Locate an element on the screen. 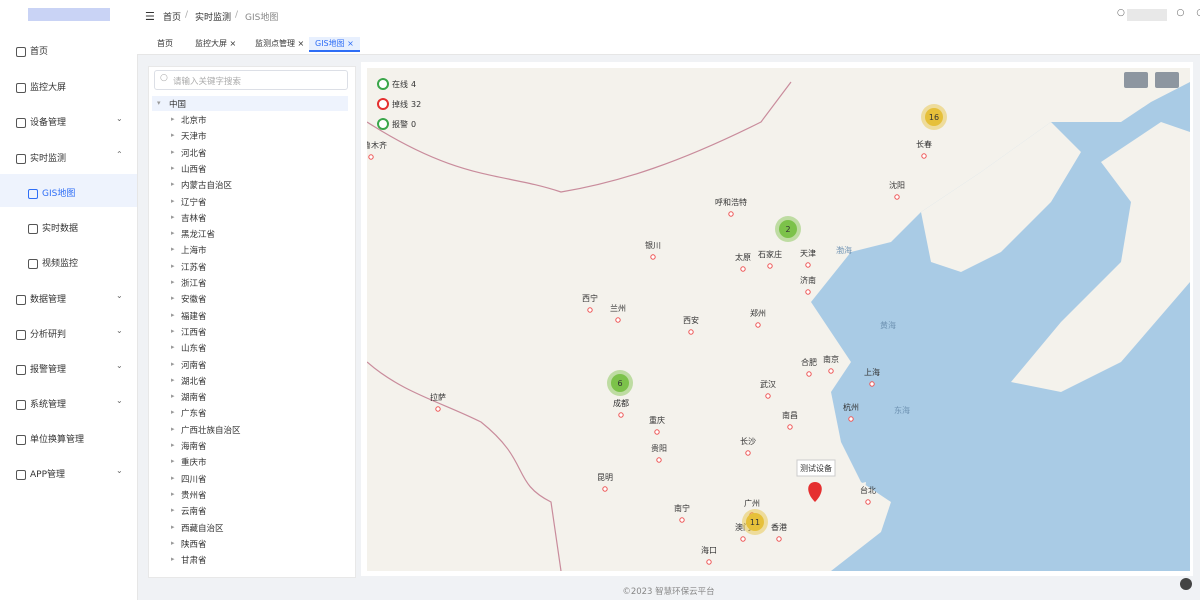 The height and width of the screenshot is (600, 1200). tree-item: 山东省 is located at coordinates (194, 349).